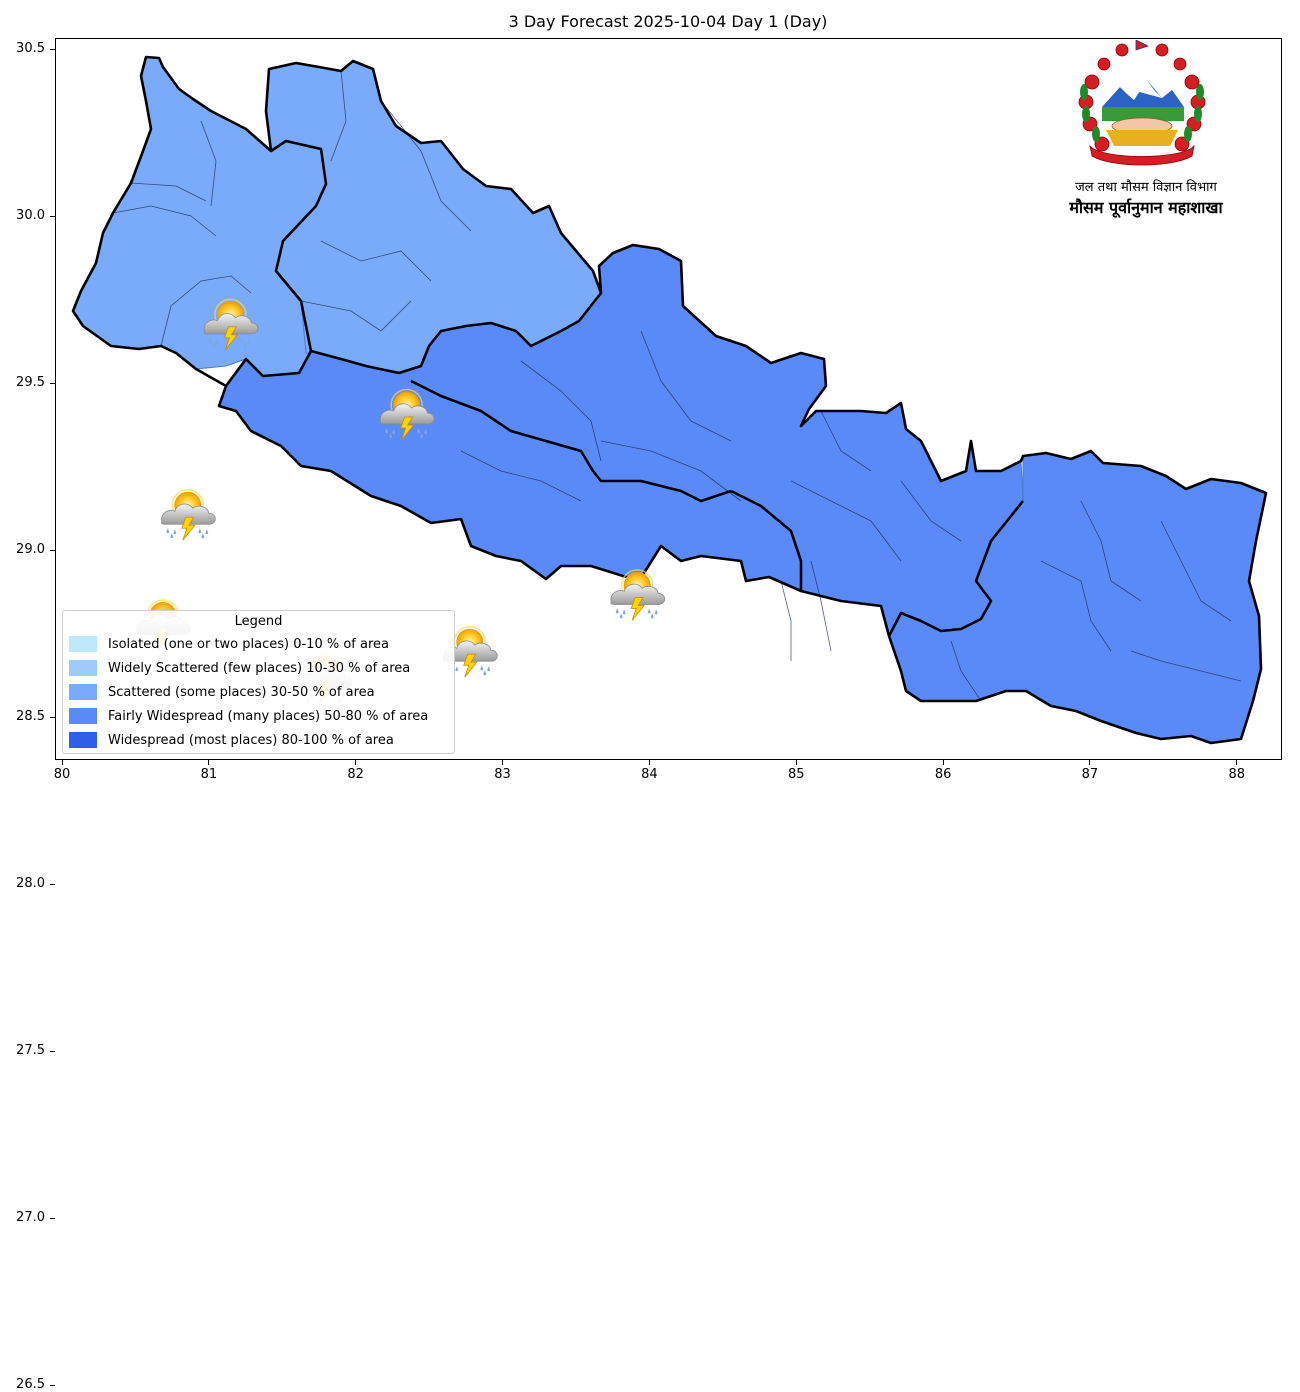 The width and height of the screenshot is (1300, 1392). What do you see at coordinates (1237, 774) in the screenshot?
I see `x-tick-label: 88` at bounding box center [1237, 774].